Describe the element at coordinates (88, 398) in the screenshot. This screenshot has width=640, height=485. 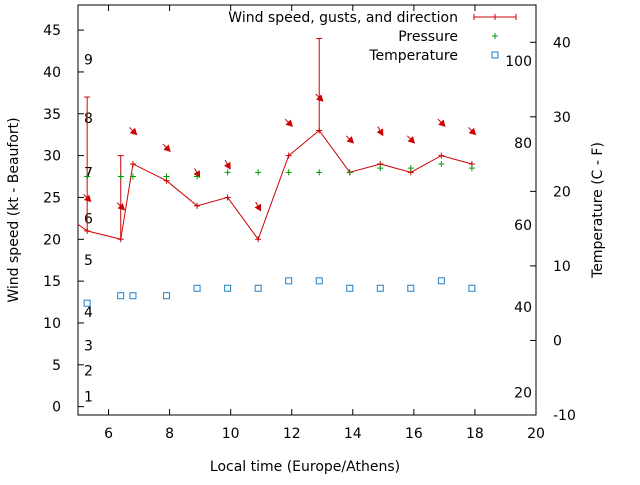
I see `beaufort-label: 1` at that location.